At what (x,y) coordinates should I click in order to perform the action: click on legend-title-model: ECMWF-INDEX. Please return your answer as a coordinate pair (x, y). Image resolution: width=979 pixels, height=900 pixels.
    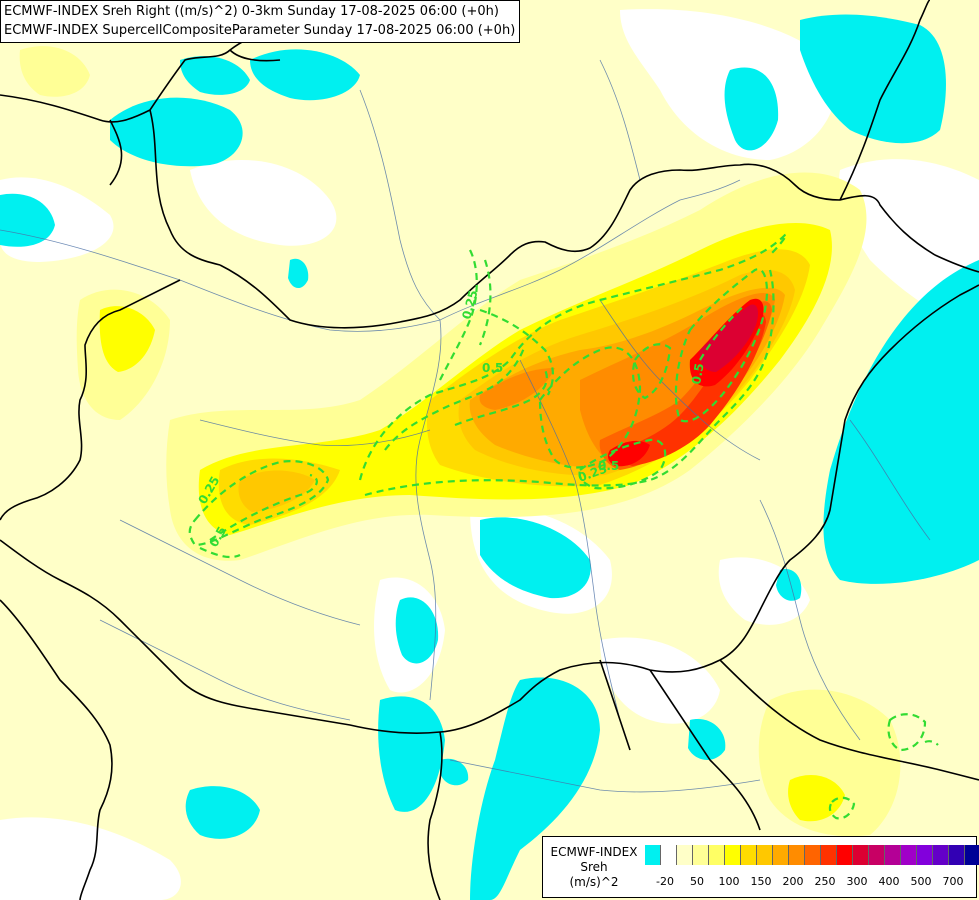
    Looking at the image, I should click on (594, 852).